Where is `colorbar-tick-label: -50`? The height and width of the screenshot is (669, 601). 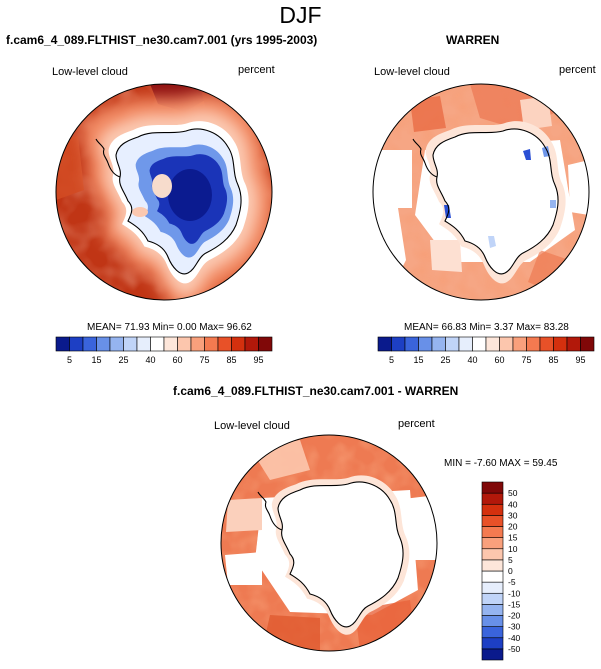 colorbar-tick-label: -50 is located at coordinates (514, 649).